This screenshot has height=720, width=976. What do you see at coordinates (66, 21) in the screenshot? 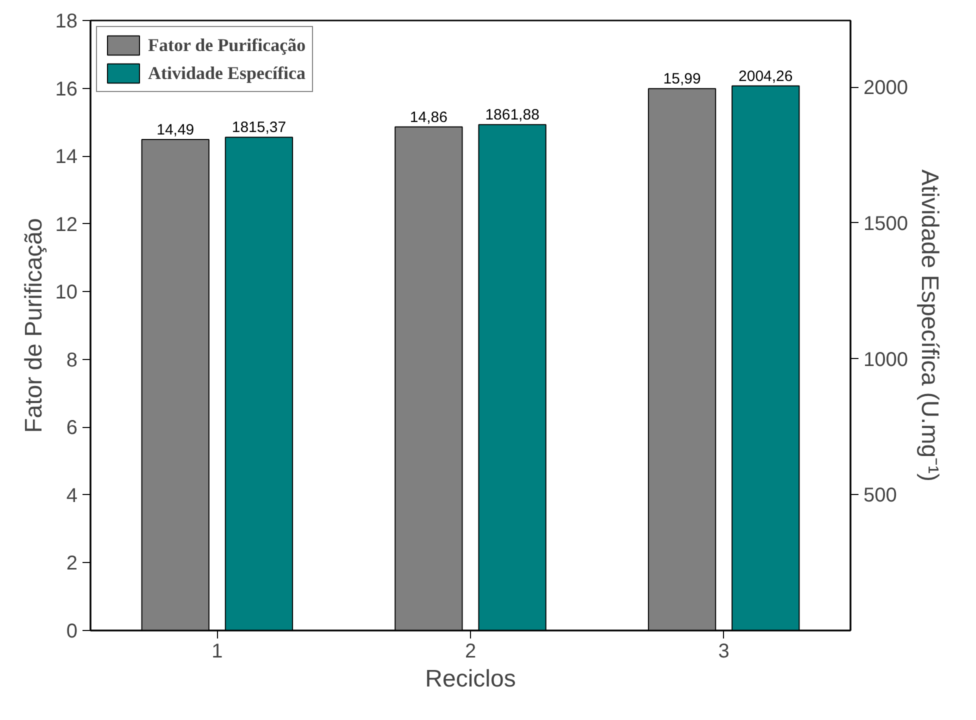
I see `y-tick-label: 18` at bounding box center [66, 21].